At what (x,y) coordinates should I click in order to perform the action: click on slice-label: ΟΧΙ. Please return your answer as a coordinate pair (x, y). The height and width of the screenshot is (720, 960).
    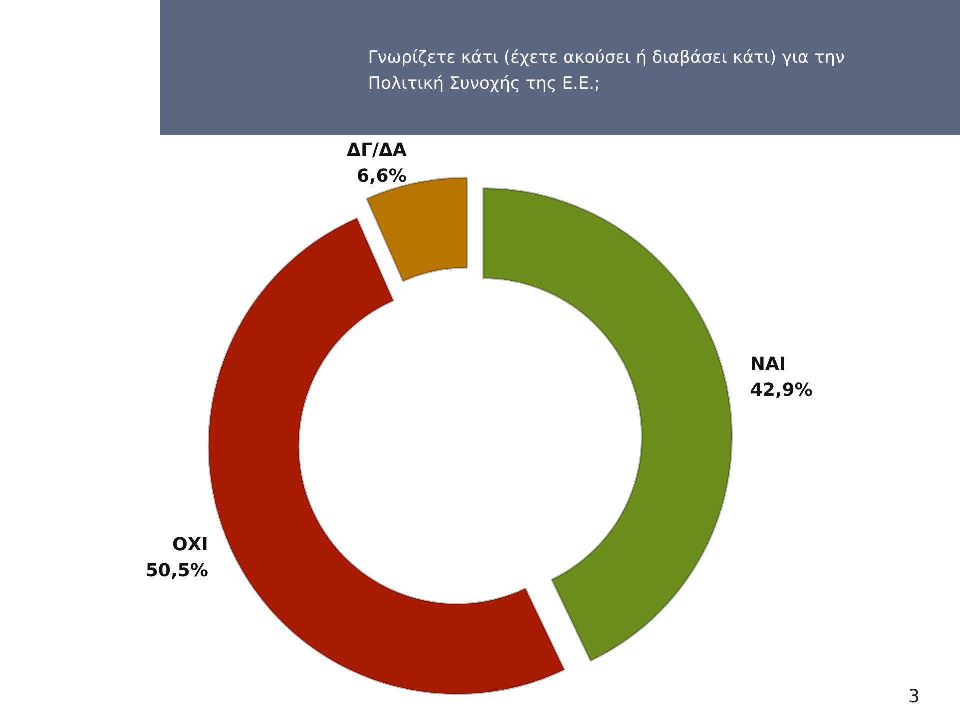
    Looking at the image, I should click on (190, 545).